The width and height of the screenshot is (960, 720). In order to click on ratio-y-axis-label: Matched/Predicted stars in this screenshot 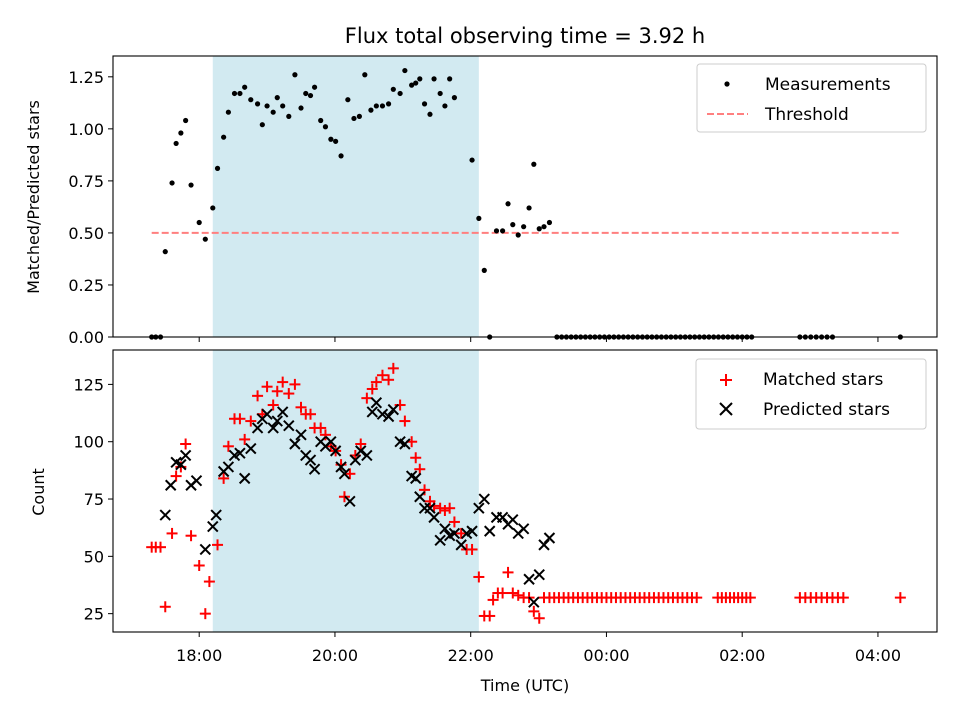, I will do `click(33, 197)`.